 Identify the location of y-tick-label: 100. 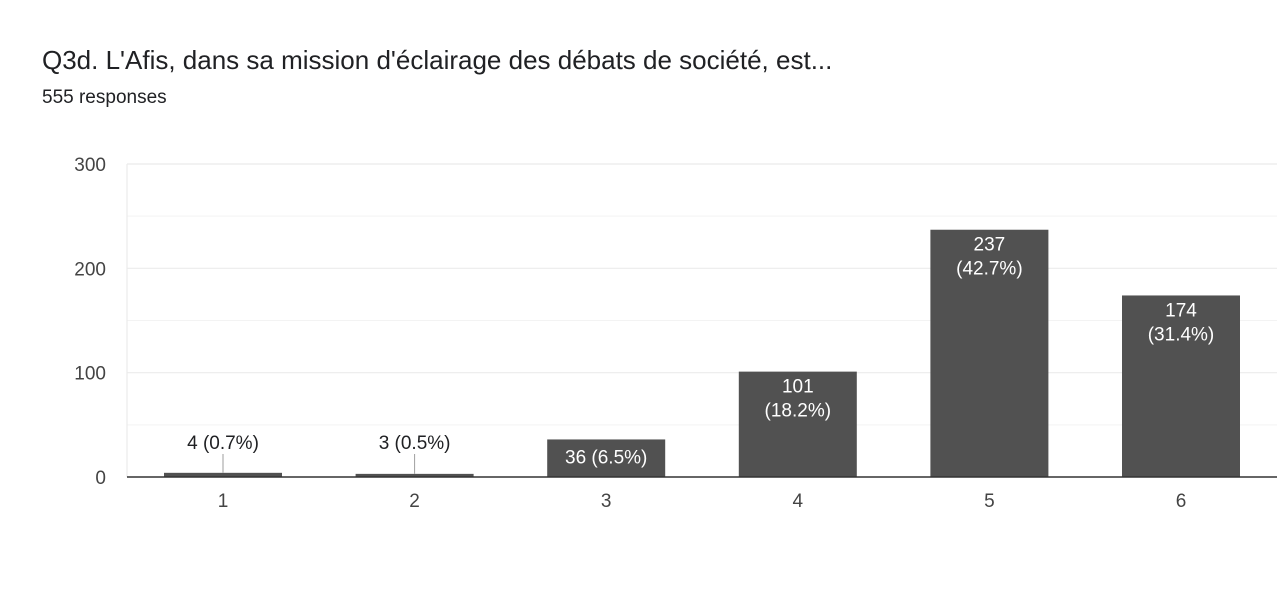
(90, 374).